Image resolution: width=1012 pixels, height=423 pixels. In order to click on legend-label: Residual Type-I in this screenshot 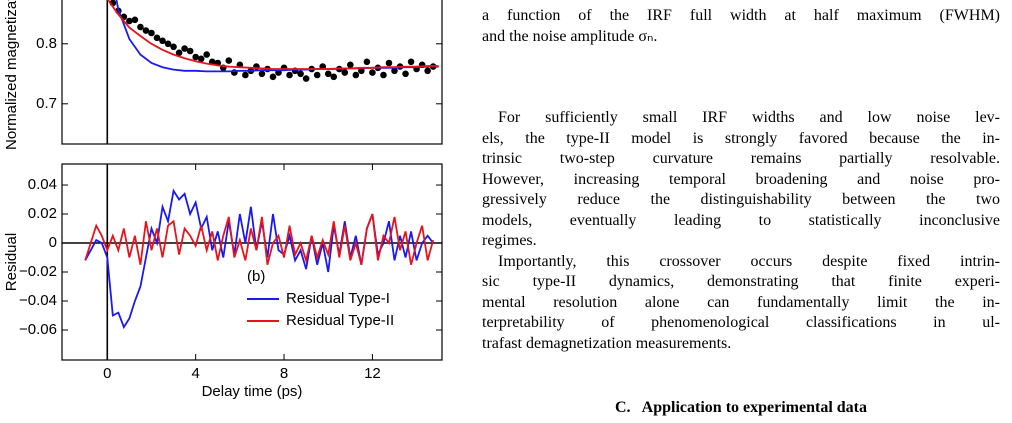, I will do `click(338, 298)`.